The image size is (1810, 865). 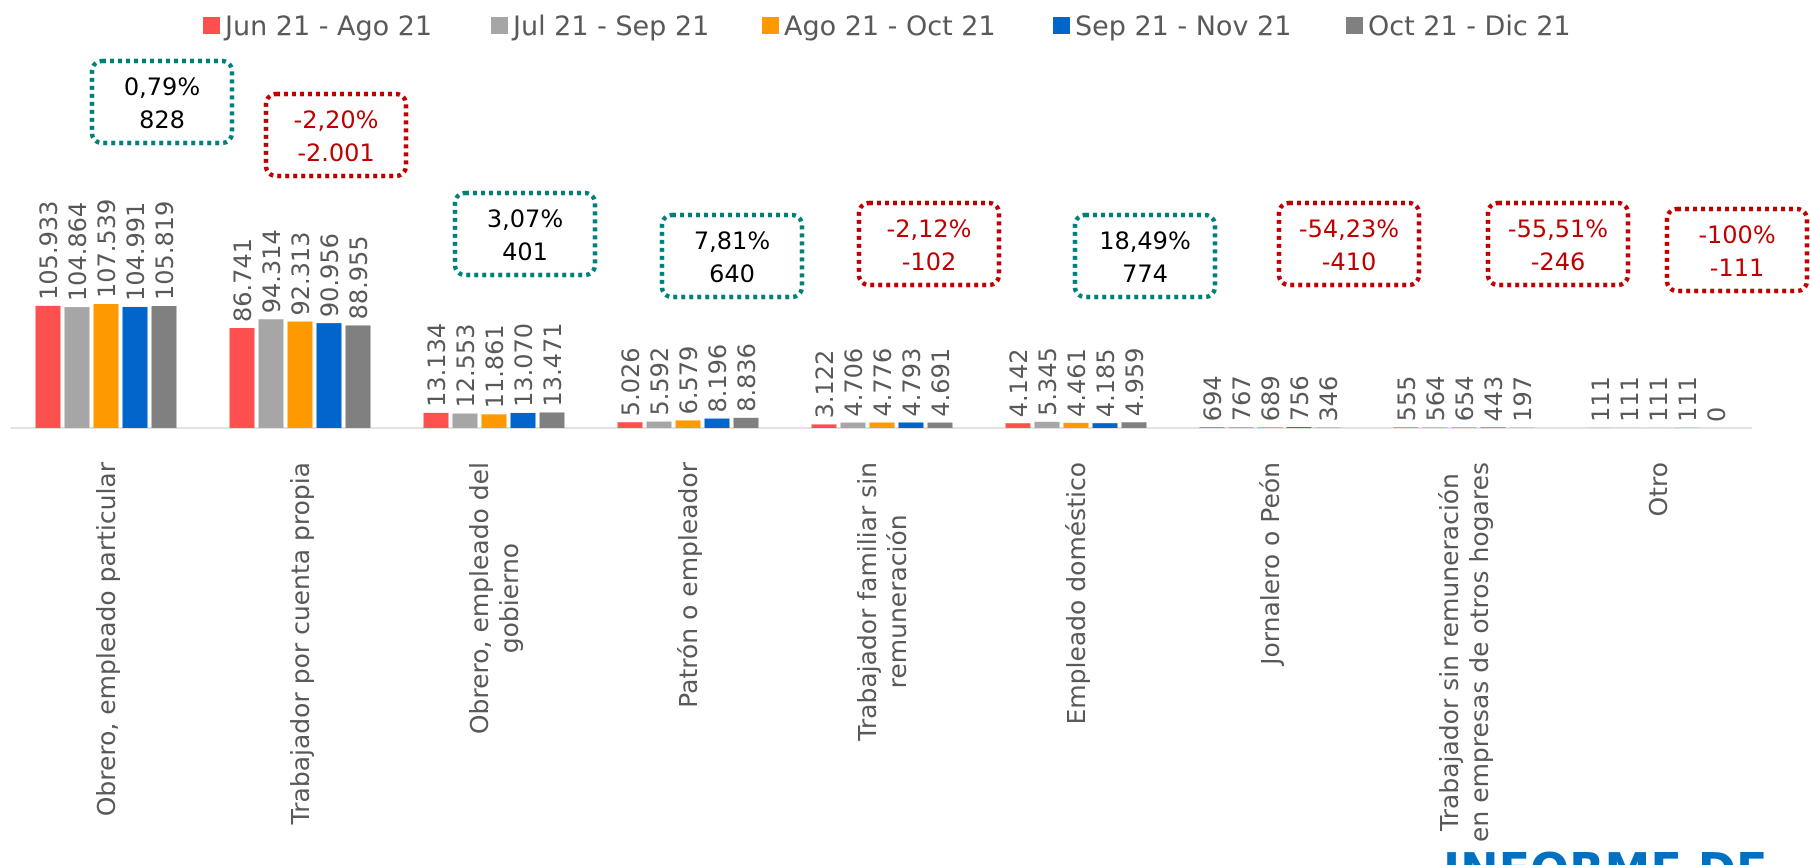 What do you see at coordinates (437, 365) in the screenshot?
I see `value-label: 13.134` at bounding box center [437, 365].